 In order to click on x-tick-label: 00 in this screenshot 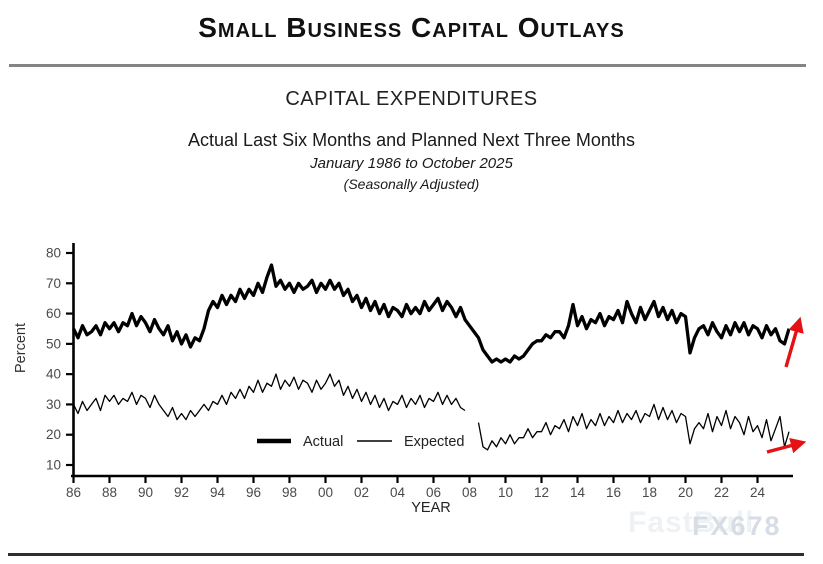, I will do `click(325, 492)`.